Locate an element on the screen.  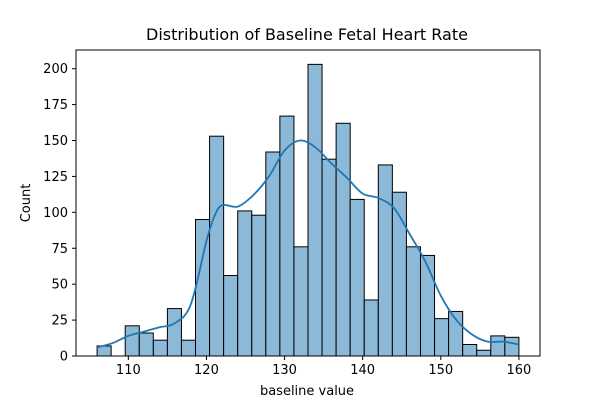
x-tick-label: 160 is located at coordinates (518, 370).